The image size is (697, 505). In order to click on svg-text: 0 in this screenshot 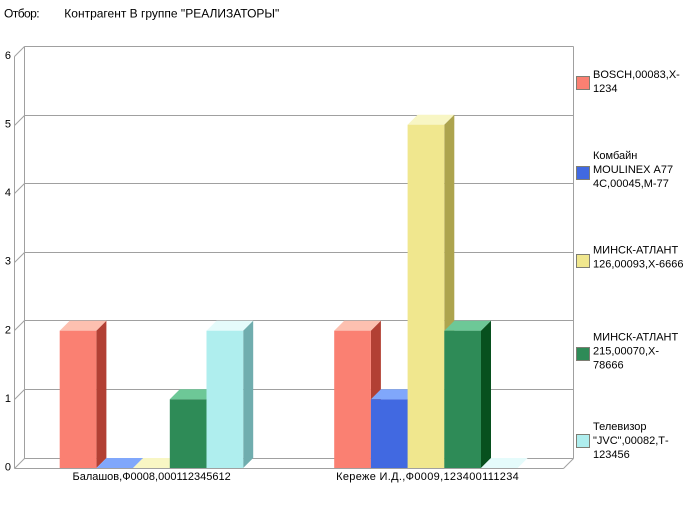, I will do `click(8, 468)`.